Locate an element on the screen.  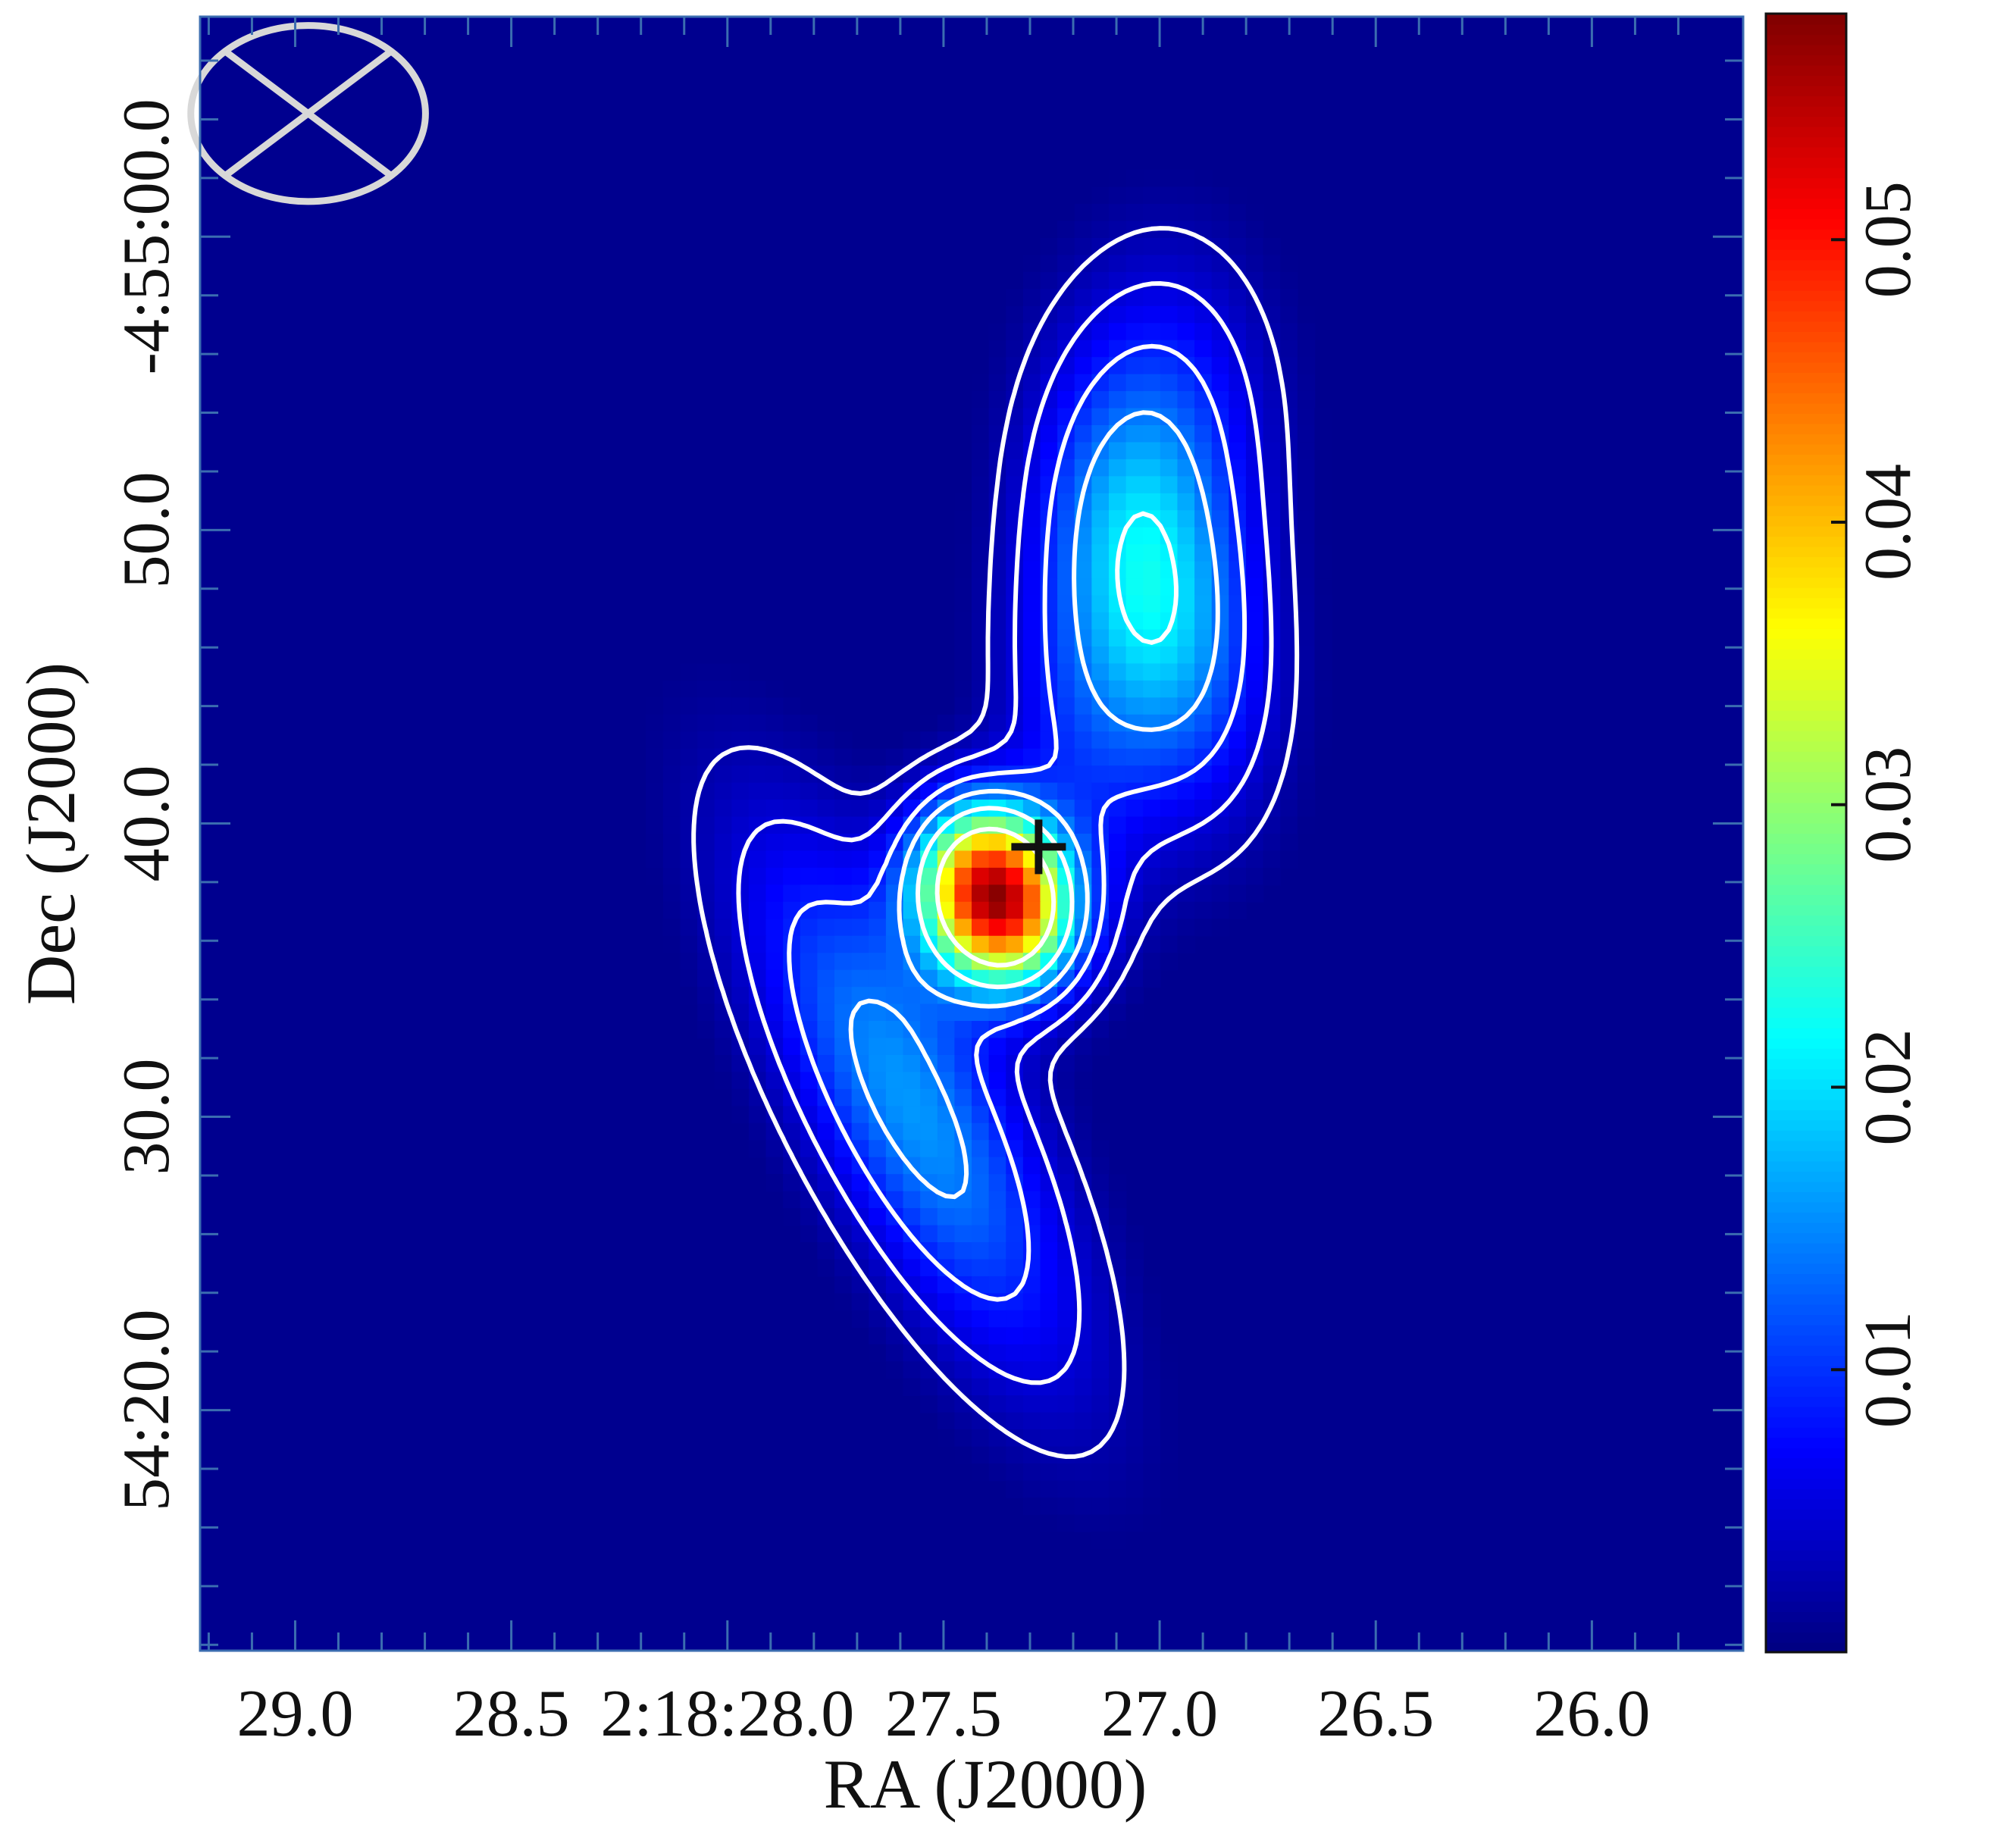
x-tick-label: 27.5 is located at coordinates (943, 1714).